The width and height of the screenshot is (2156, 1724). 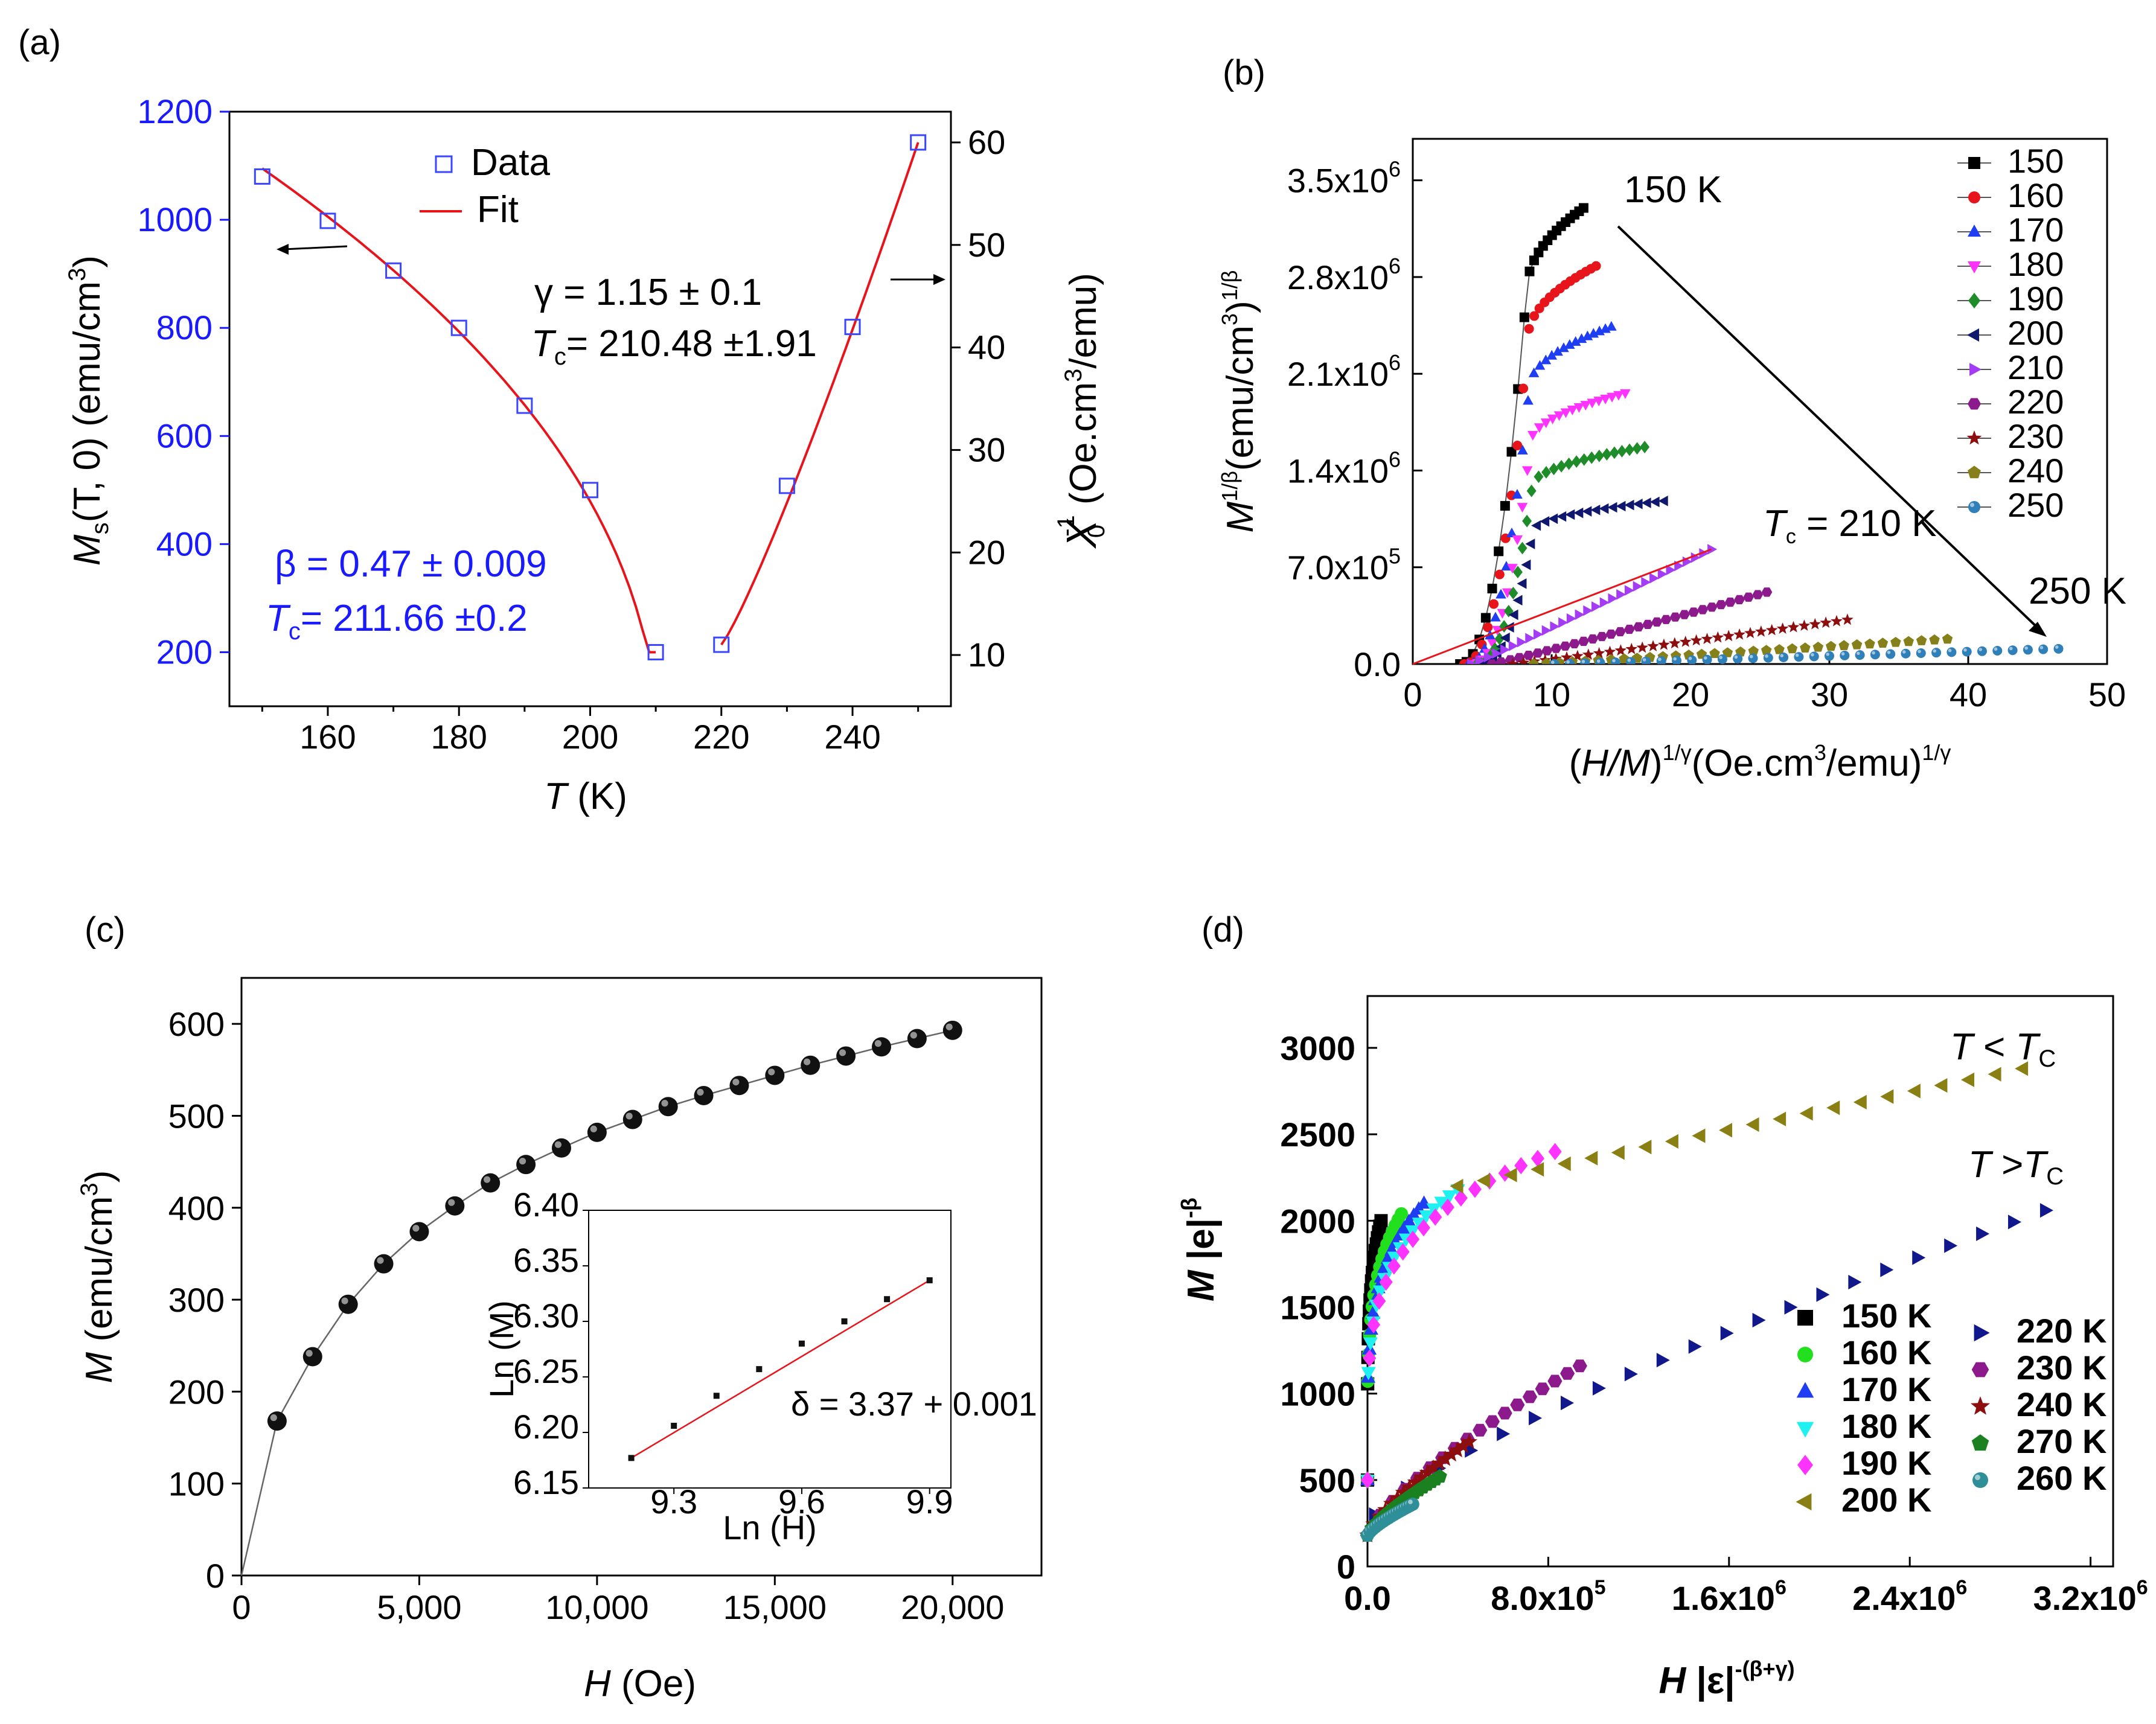 What do you see at coordinates (1439, 1476) in the screenshot?
I see `data-point-270-K` at bounding box center [1439, 1476].